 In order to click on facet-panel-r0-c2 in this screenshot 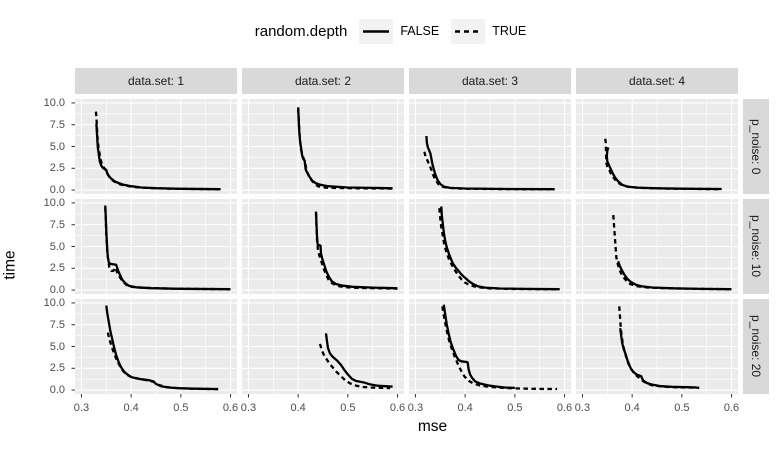, I will do `click(490, 146)`.